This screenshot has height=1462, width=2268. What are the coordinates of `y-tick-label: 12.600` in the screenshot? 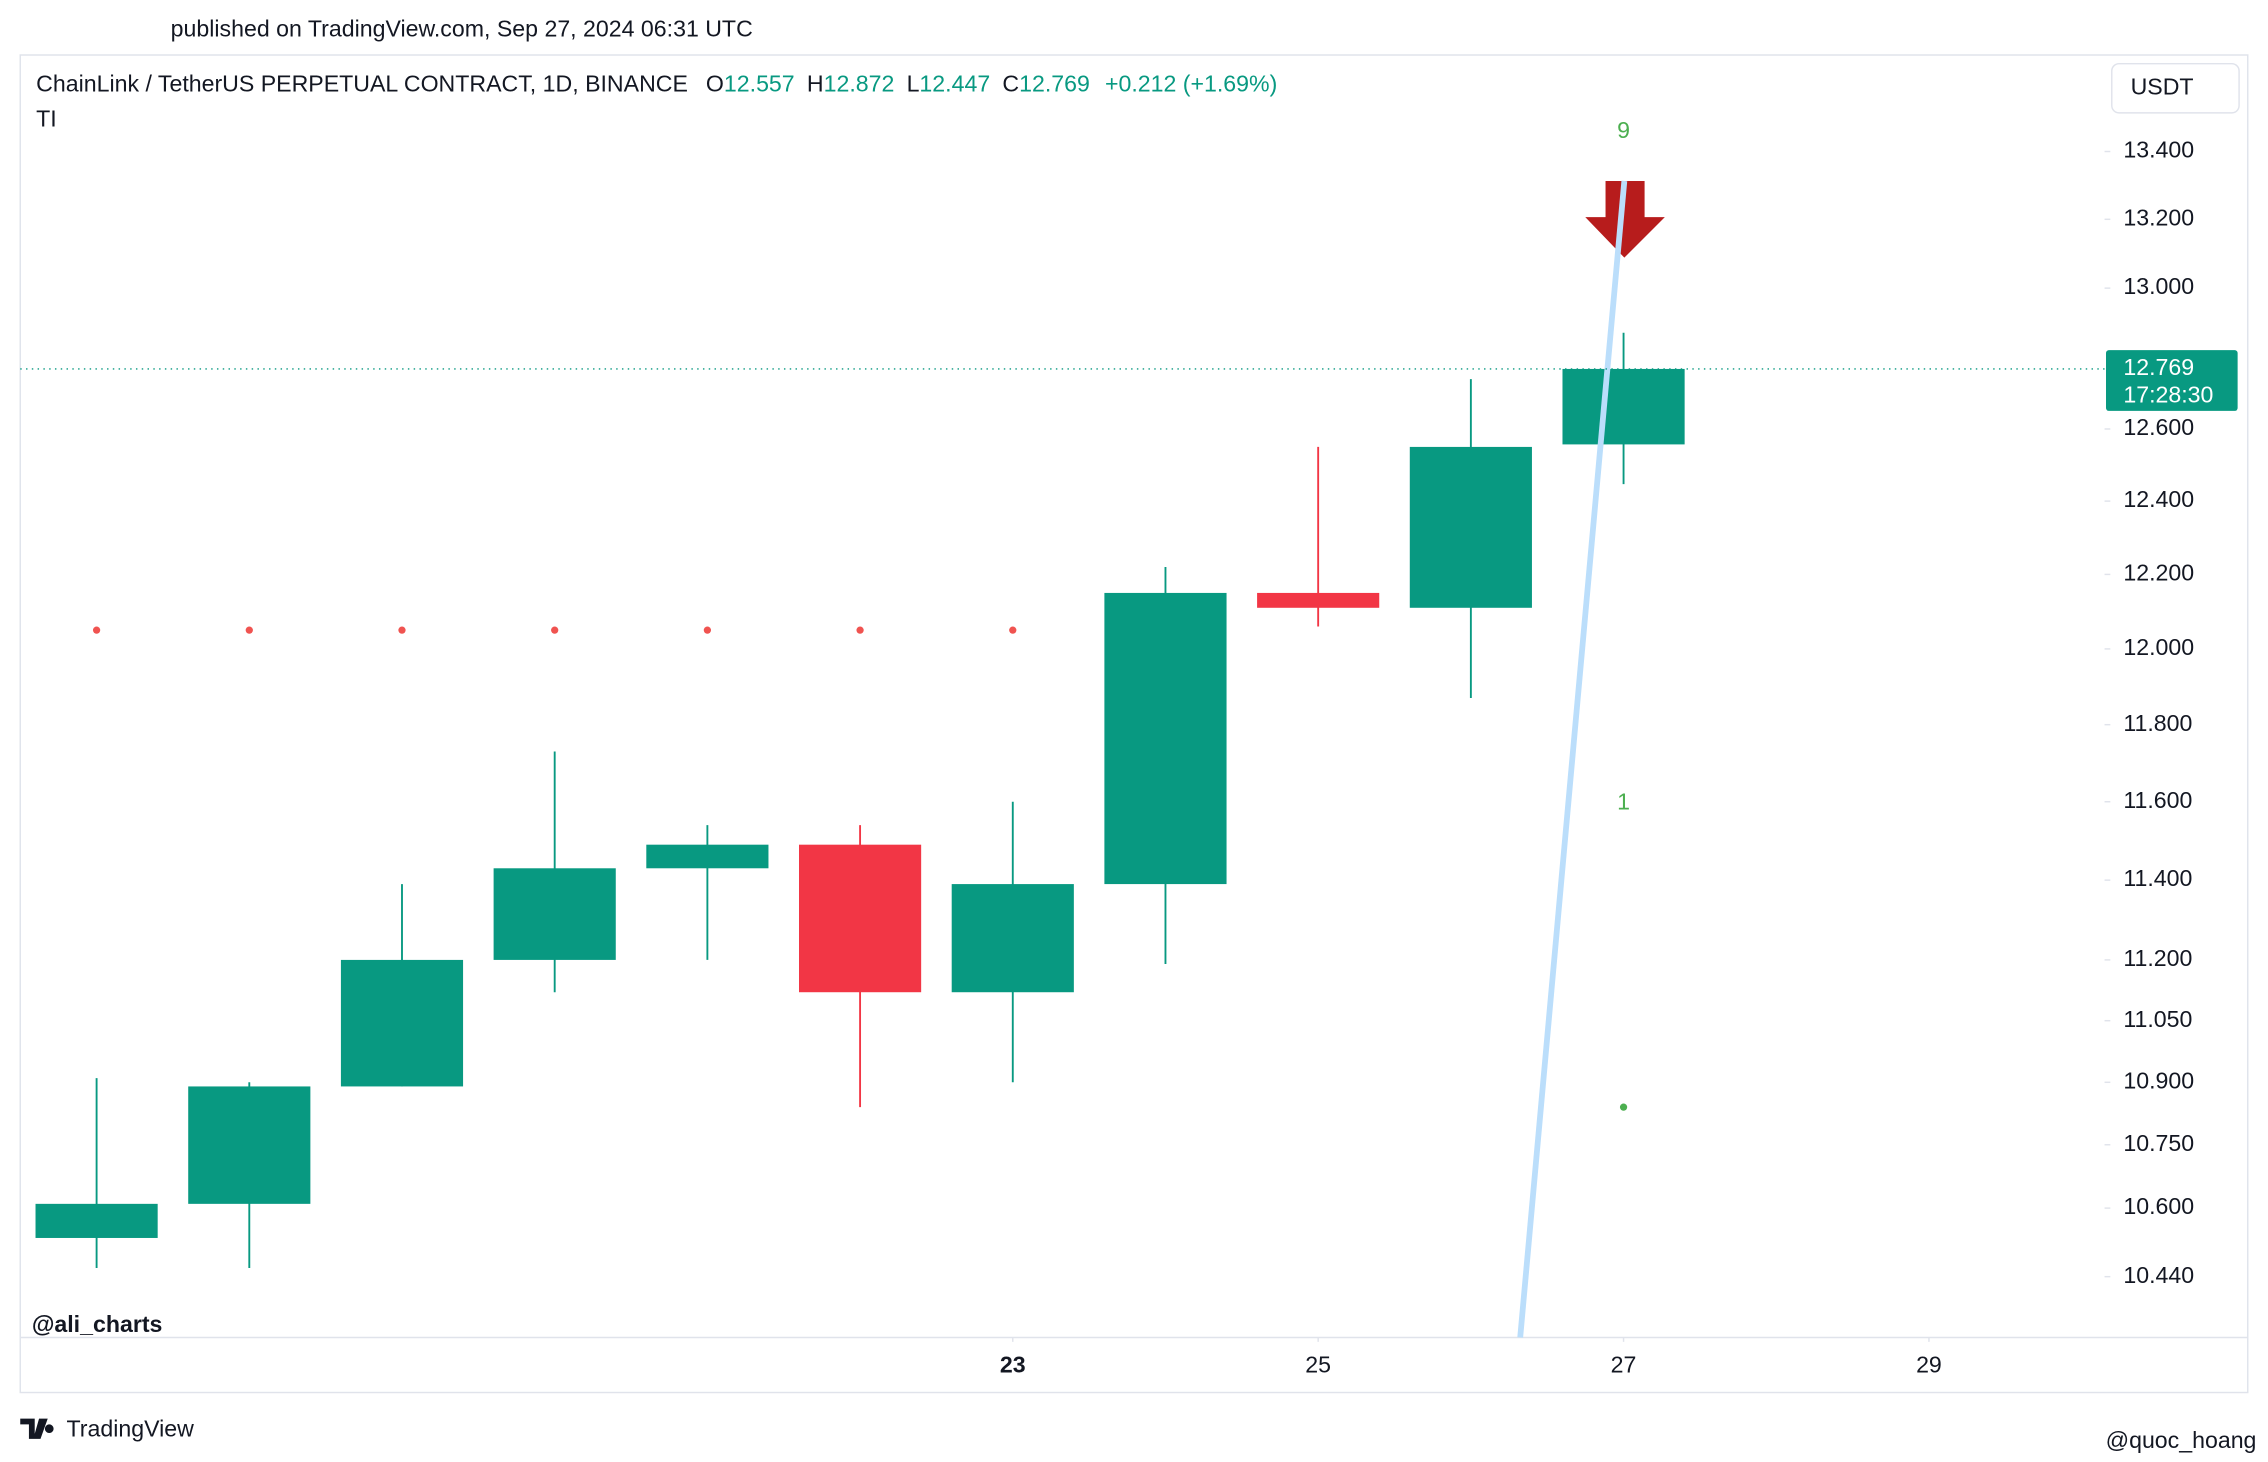 It's located at (2158, 427).